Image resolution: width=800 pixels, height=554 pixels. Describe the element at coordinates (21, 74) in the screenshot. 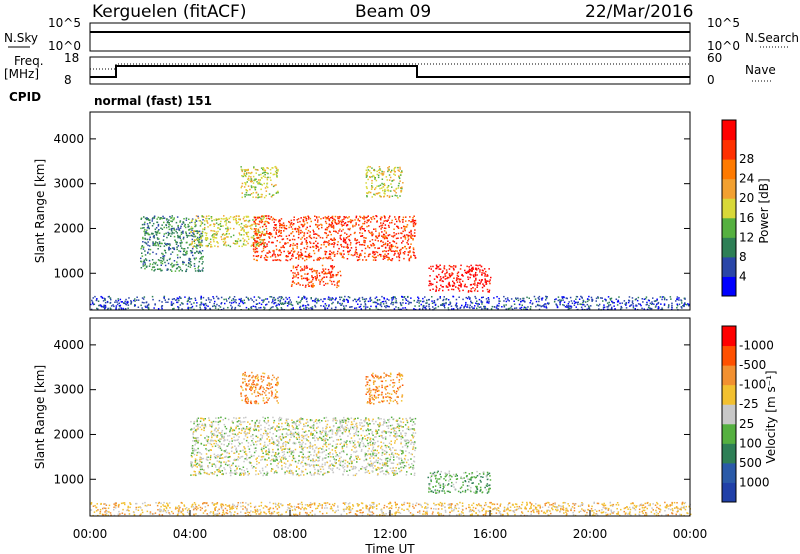

I see `freq-unit: [MHz]` at that location.